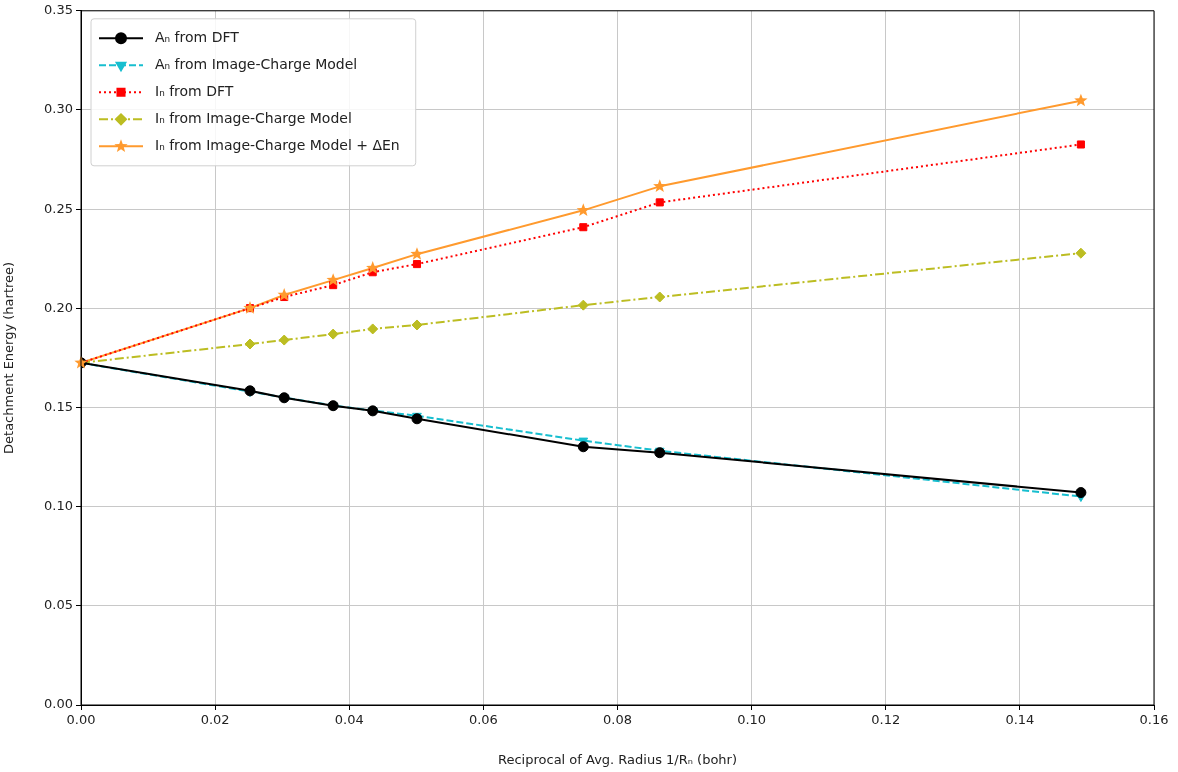  What do you see at coordinates (9, 357) in the screenshot?
I see `y-axis-title: Detachment Energy (hartree)` at bounding box center [9, 357].